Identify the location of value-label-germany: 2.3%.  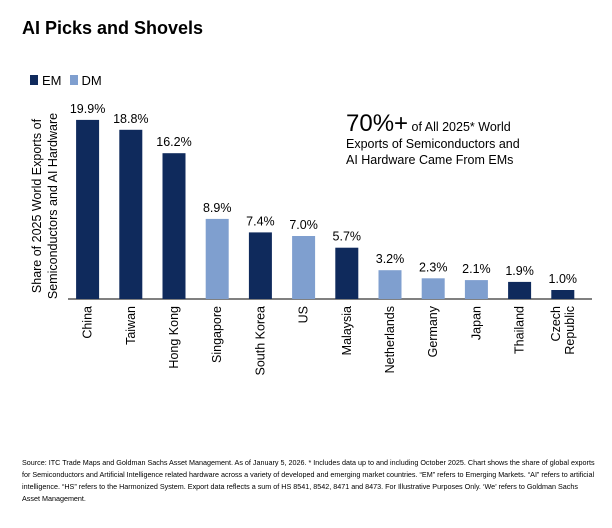
(433, 267).